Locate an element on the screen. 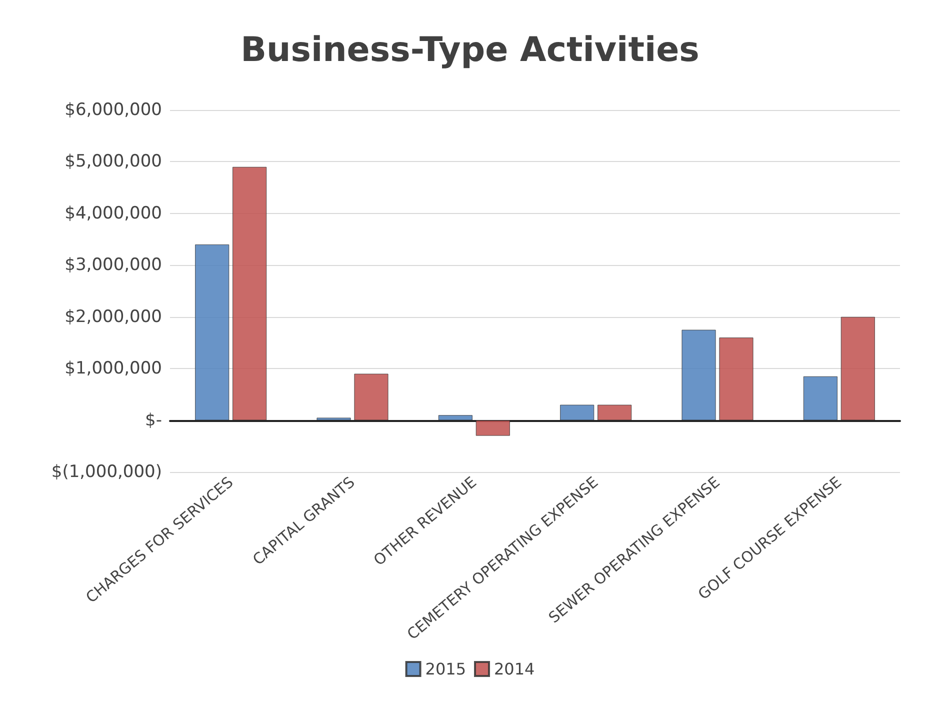  y-tick-label: $3,000,000 is located at coordinates (113, 265).